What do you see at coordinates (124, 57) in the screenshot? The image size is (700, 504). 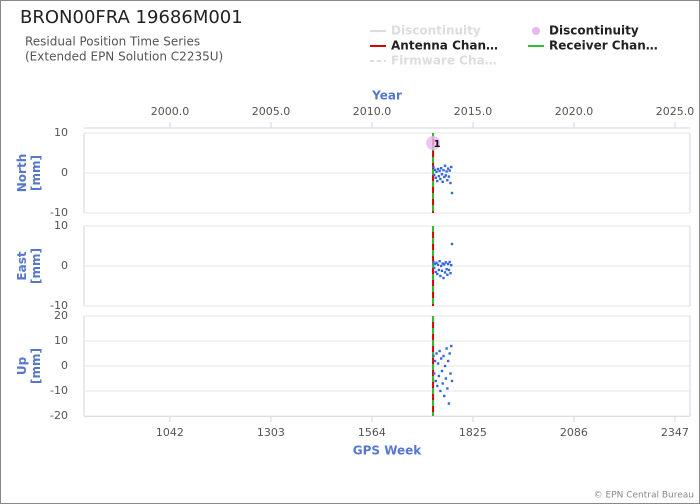 I see `chart-subtitle: (Extended EPN Solution C2235U)` at bounding box center [124, 57].